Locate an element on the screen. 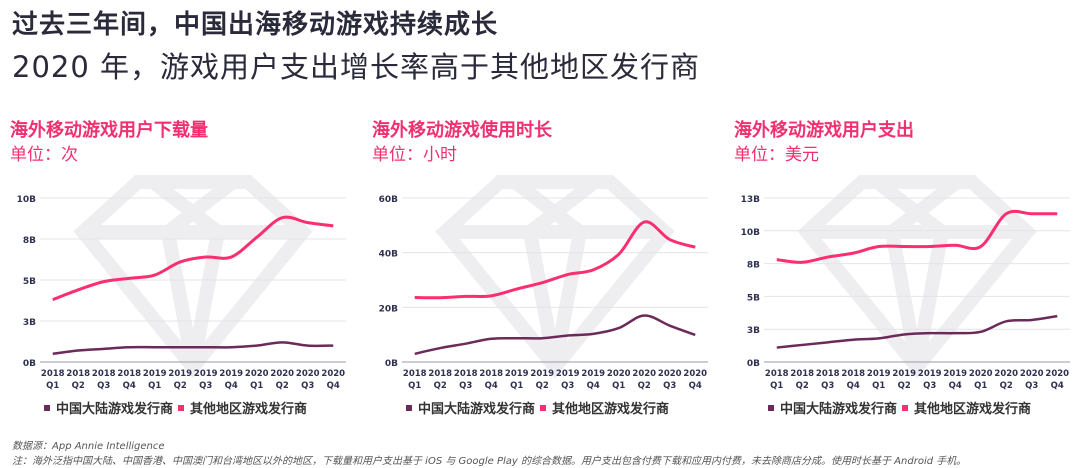  chart-title: 海外移动游戏用户支出 is located at coordinates (824, 130).